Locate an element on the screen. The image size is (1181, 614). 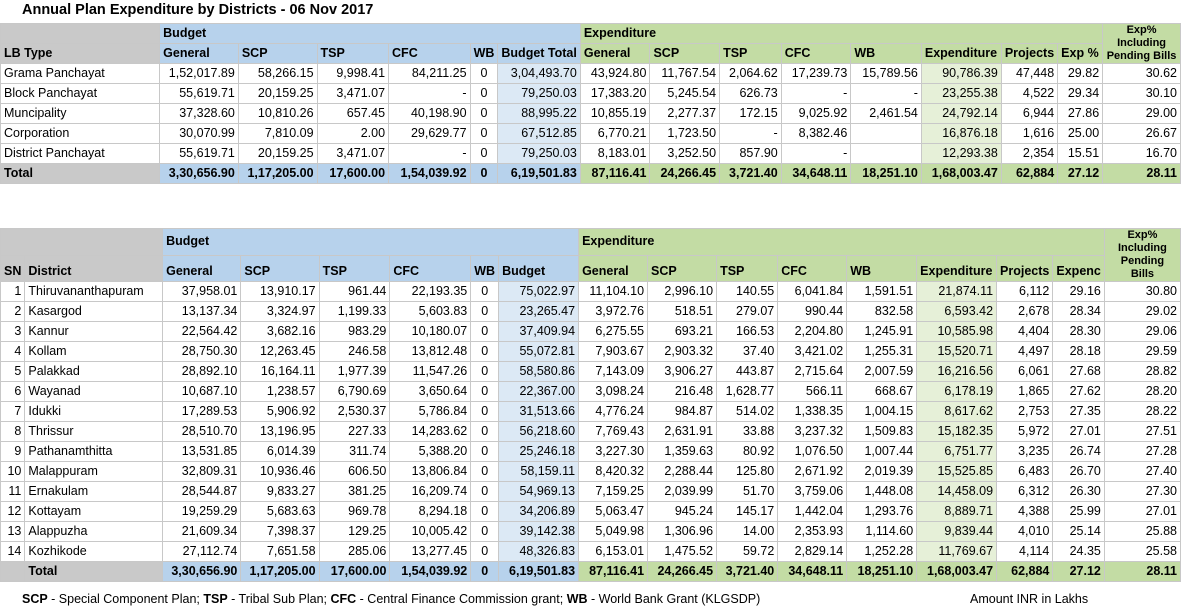
table-cell: 4,388 is located at coordinates (1025, 511).